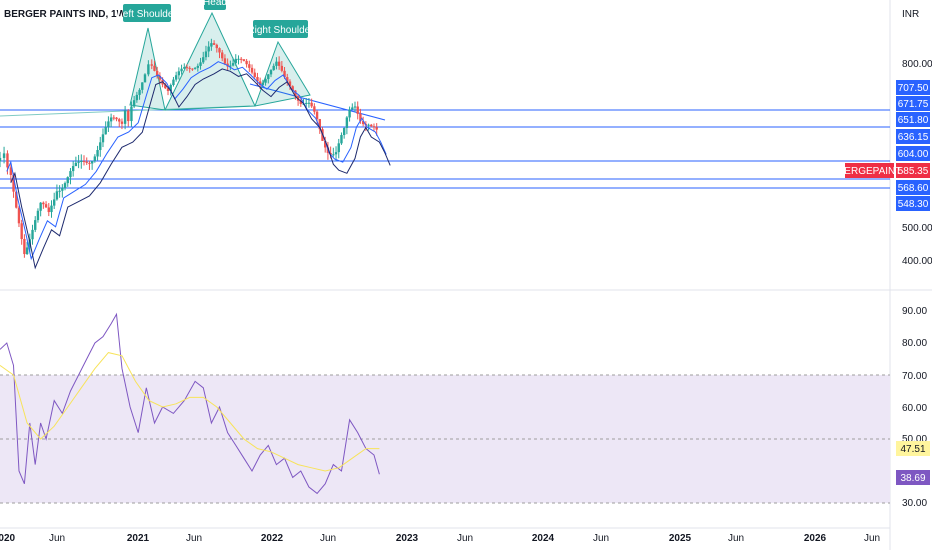  What do you see at coordinates (272, 538) in the screenshot?
I see `time-tick-label: 2022` at bounding box center [272, 538].